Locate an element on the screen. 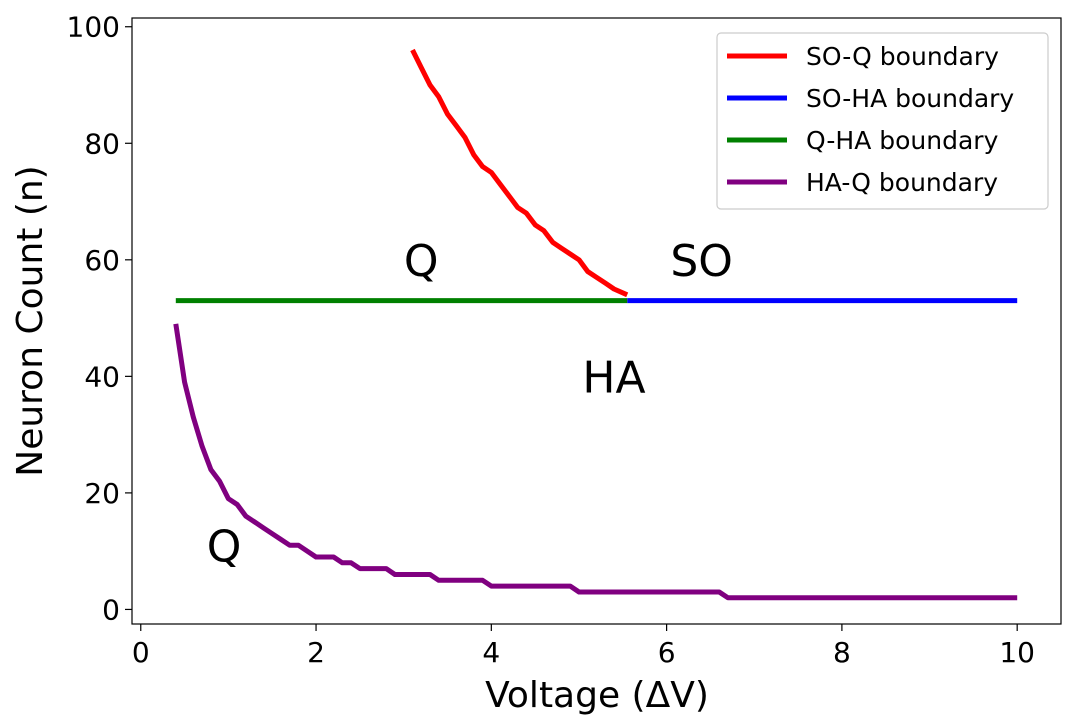 This screenshot has width=1075, height=728. x-axis: 0 2 4 6 8 10 is located at coordinates (583, 646).